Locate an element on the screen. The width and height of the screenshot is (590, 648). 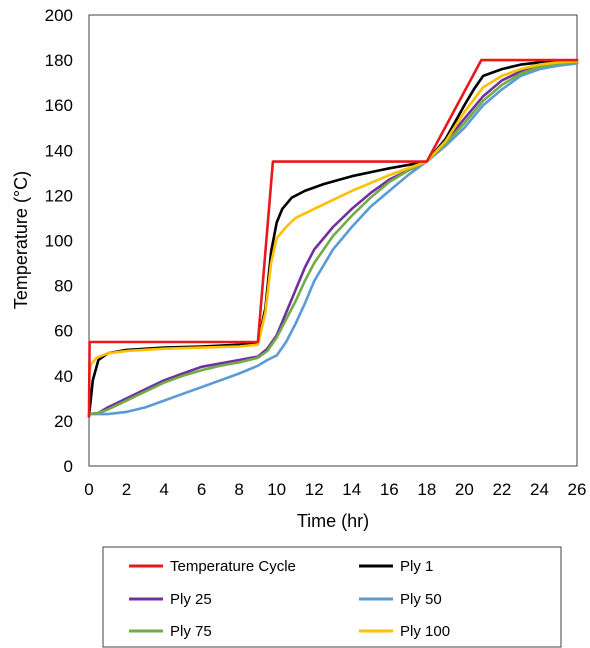
x-tick-label: 22 is located at coordinates (501, 489).